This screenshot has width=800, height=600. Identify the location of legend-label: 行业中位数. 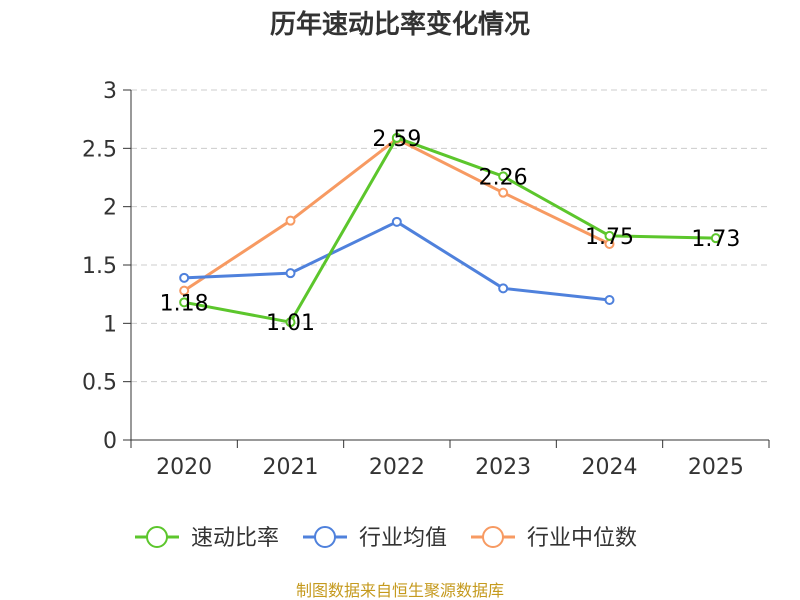
(582, 538).